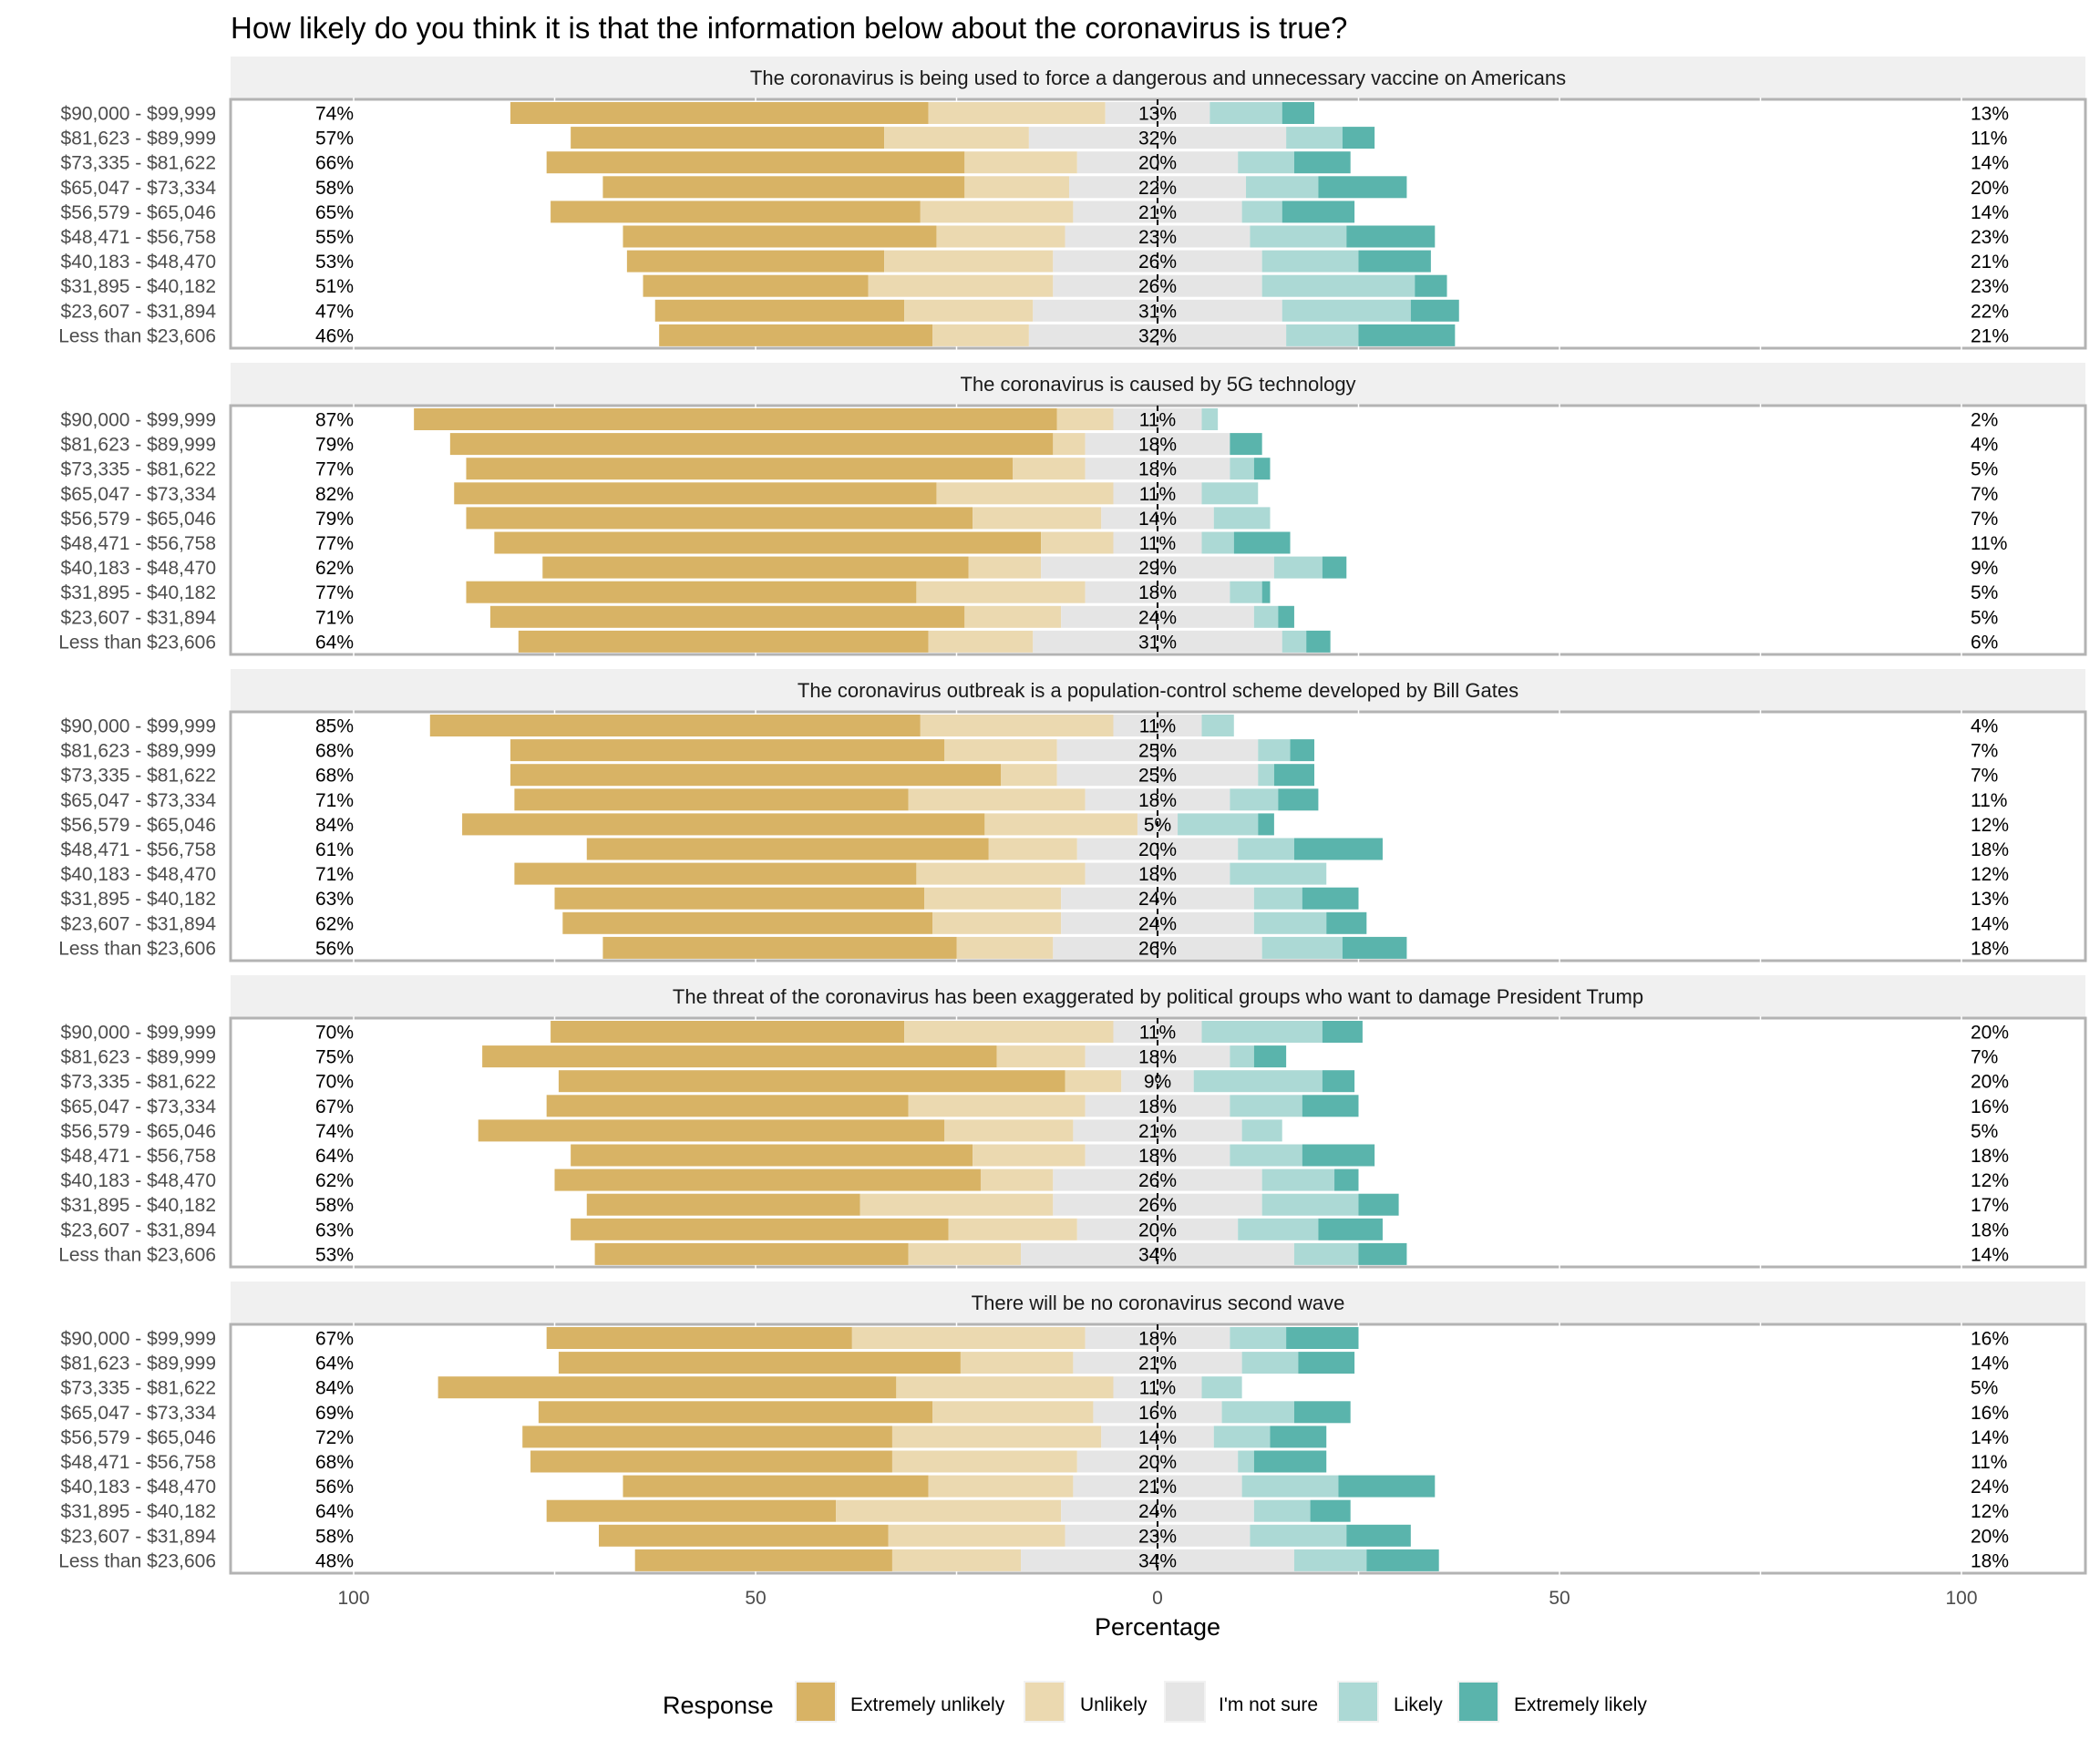 The width and height of the screenshot is (2100, 1750). What do you see at coordinates (137, 1255) in the screenshot?
I see `y-axis-label: Less than $23,606` at bounding box center [137, 1255].